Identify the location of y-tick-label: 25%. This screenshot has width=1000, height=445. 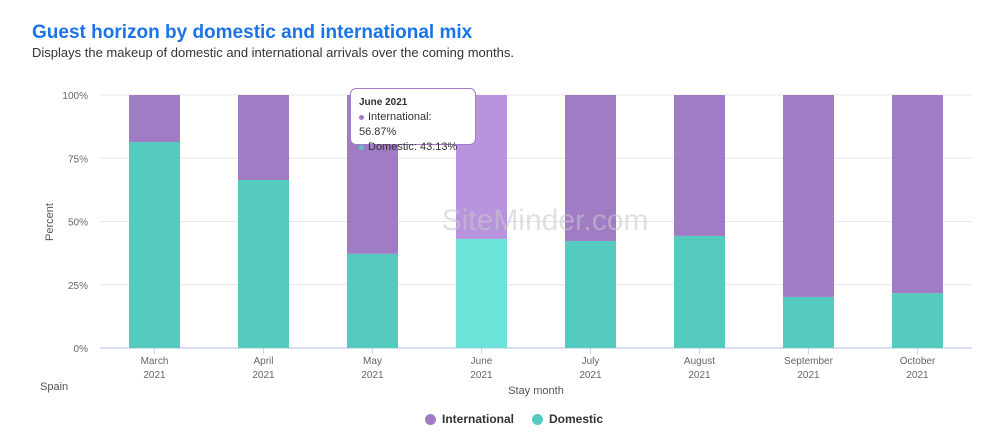
(78, 286).